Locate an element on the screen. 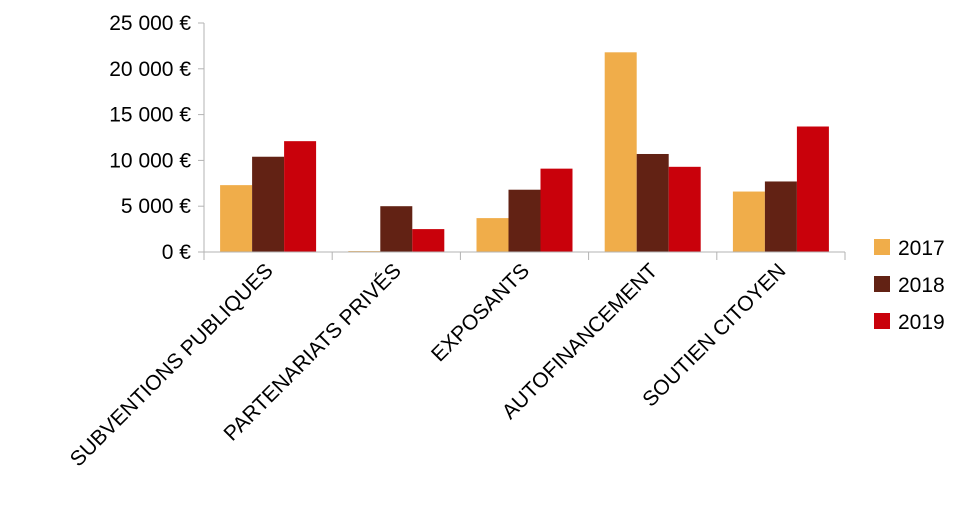 Image resolution: width=957 pixels, height=530 pixels. legend-swatch-2018 is located at coordinates (882, 284).